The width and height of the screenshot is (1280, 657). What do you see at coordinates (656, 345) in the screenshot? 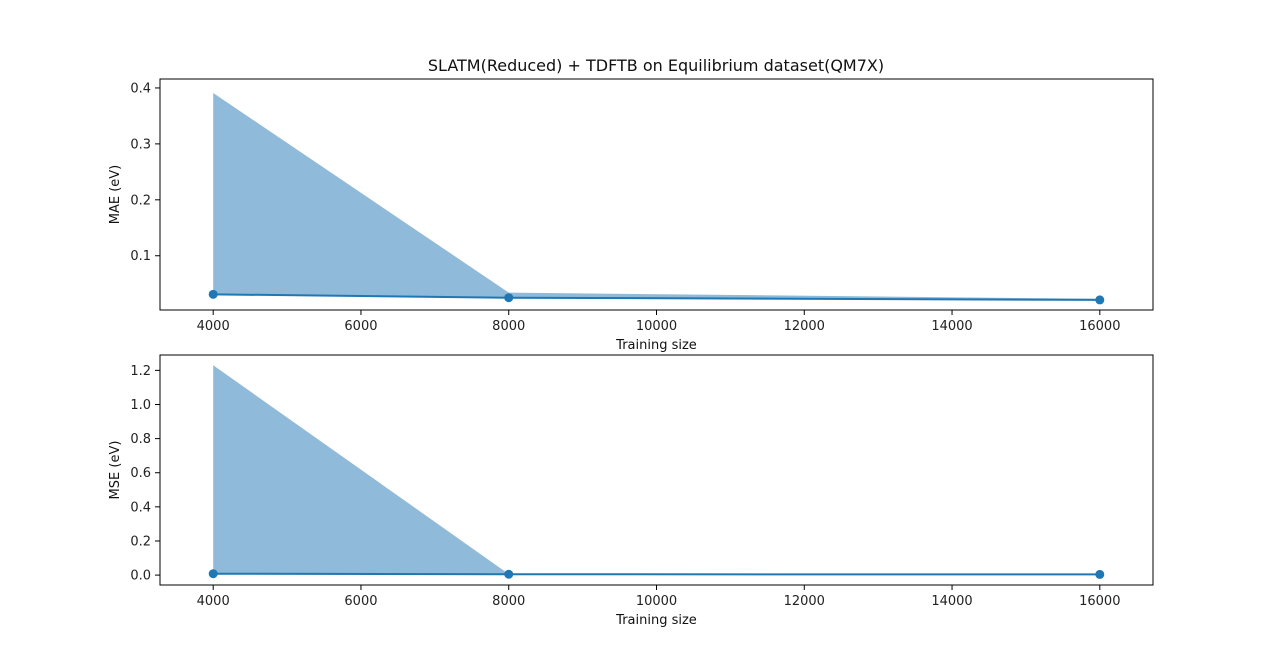
I see `x-axis-label-mae: Training size` at bounding box center [656, 345].